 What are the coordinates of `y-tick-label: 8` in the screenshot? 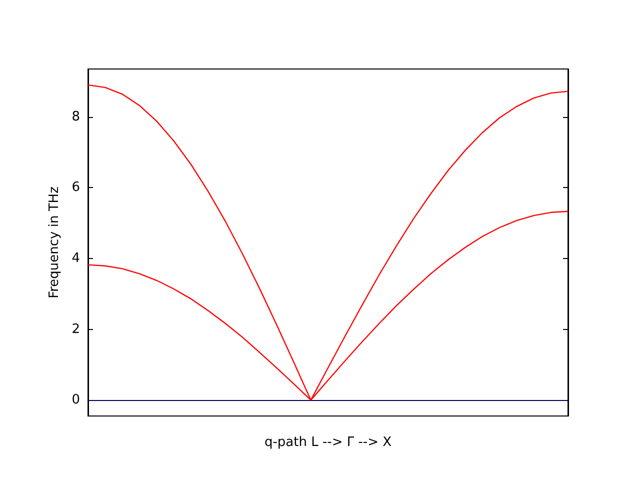 It's located at (76, 116).